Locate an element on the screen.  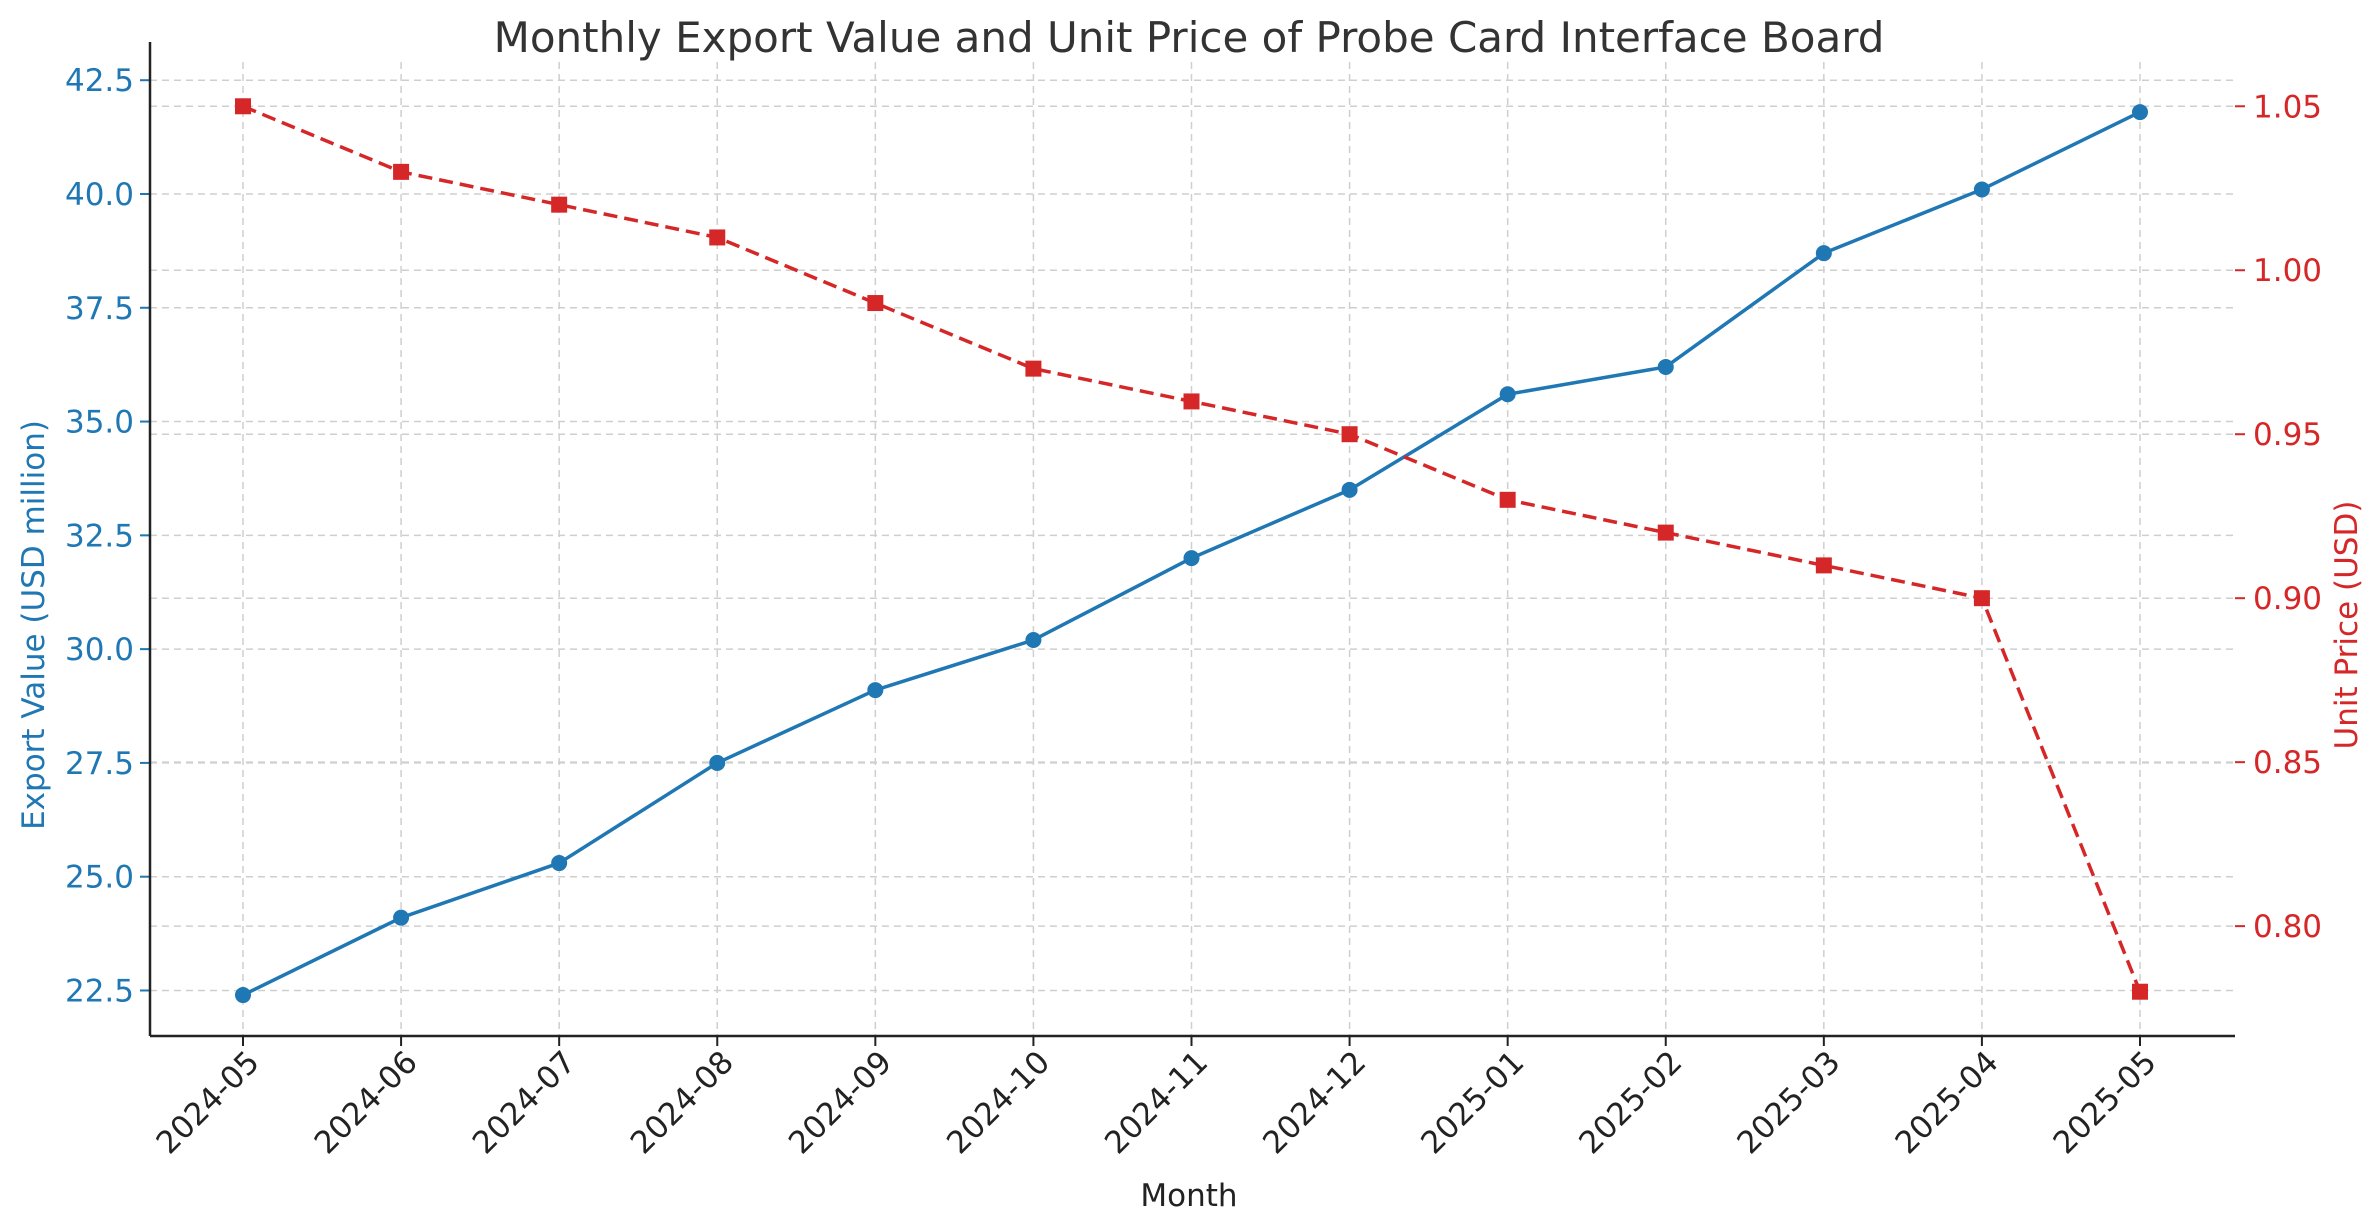
x-tick-label: 2024-10 is located at coordinates (998, 1102).